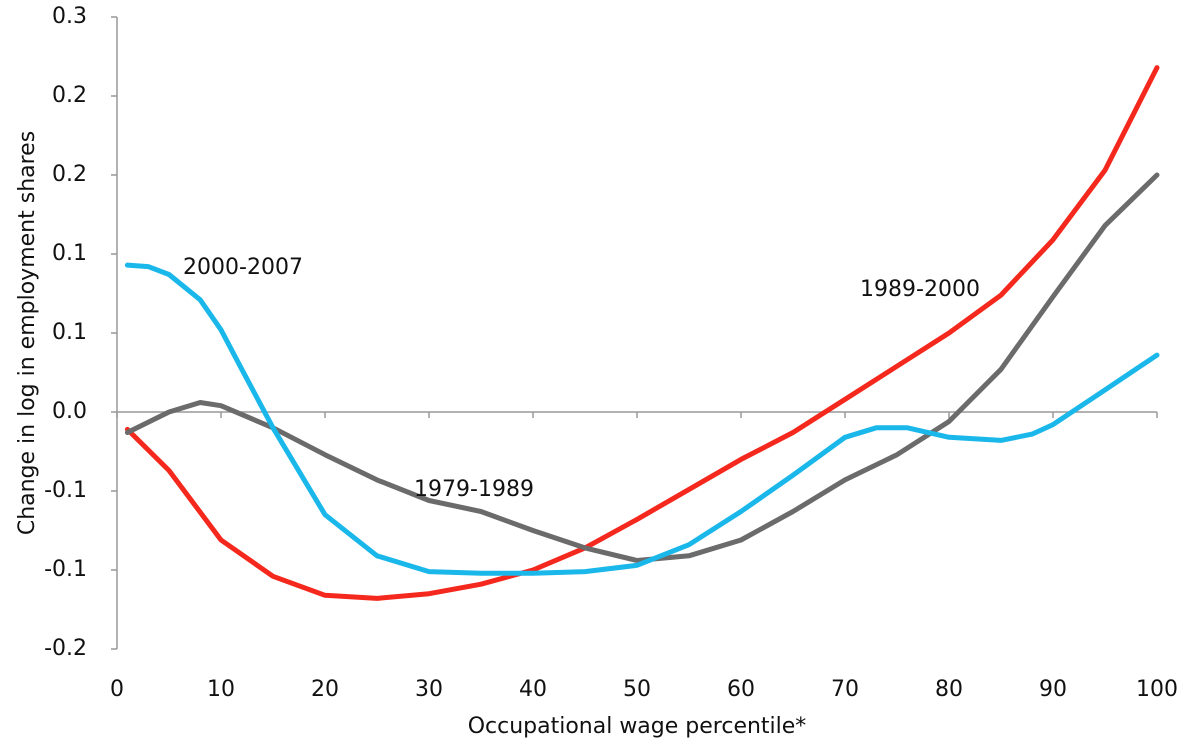 This screenshot has width=1187, height=747. I want to click on x-tick-label: 100, so click(1157, 689).